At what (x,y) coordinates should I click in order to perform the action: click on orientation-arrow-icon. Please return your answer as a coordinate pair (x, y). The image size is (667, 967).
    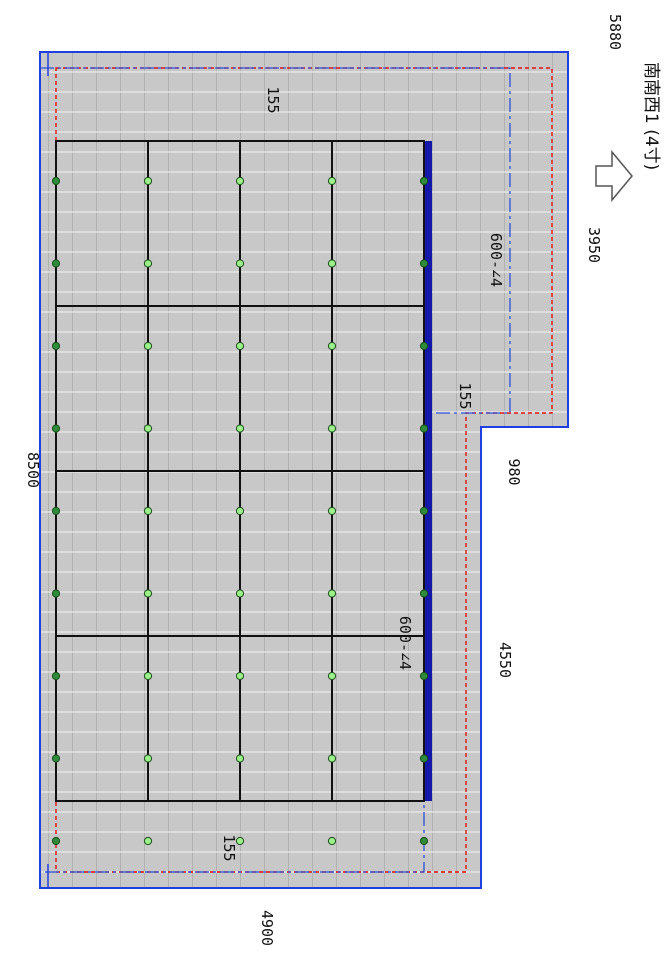
    Looking at the image, I should click on (614, 176).